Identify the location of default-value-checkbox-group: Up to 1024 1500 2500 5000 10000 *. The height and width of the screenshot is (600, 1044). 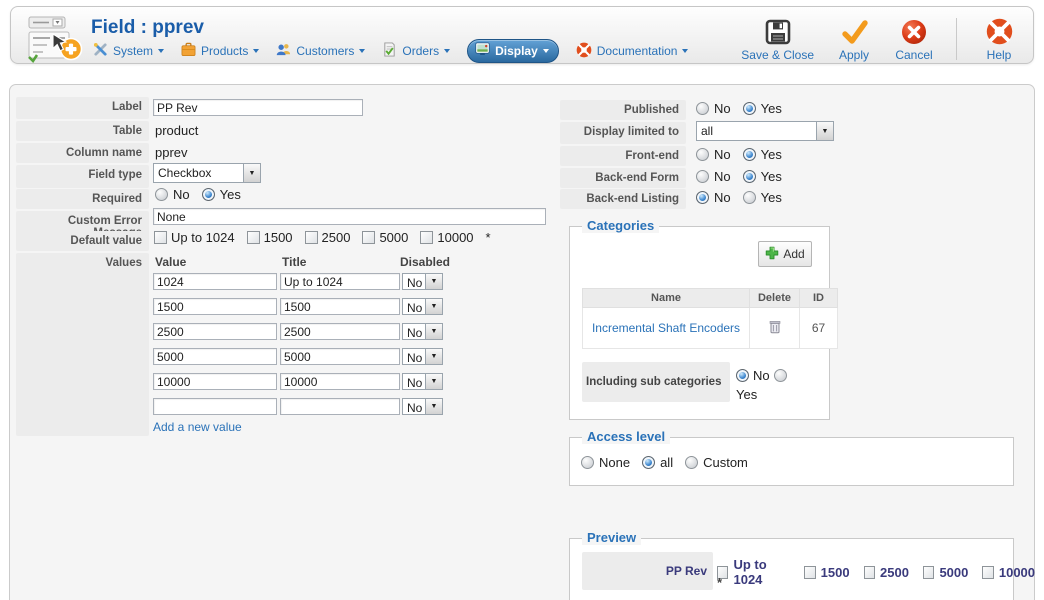
(322, 237).